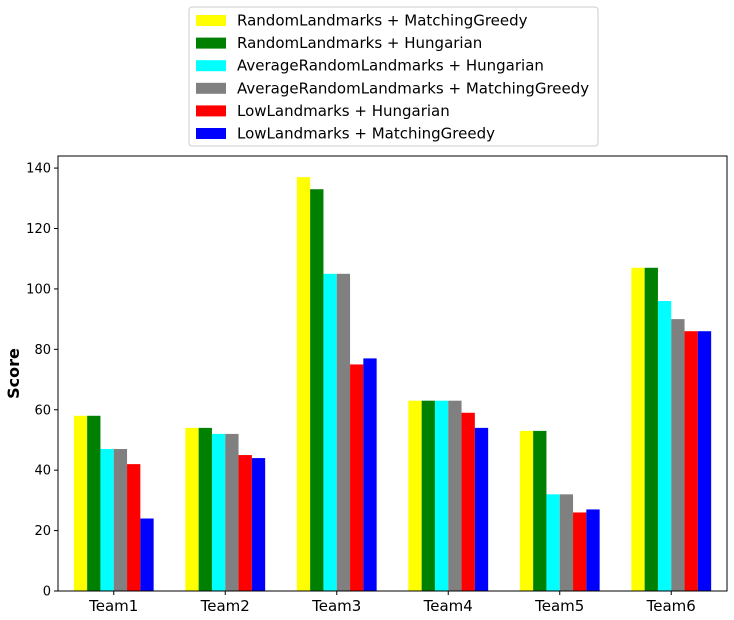 This screenshot has height=620, width=734. I want to click on legend-label: AverageRandomLandmarks + MatchingGreedy, so click(413, 88).